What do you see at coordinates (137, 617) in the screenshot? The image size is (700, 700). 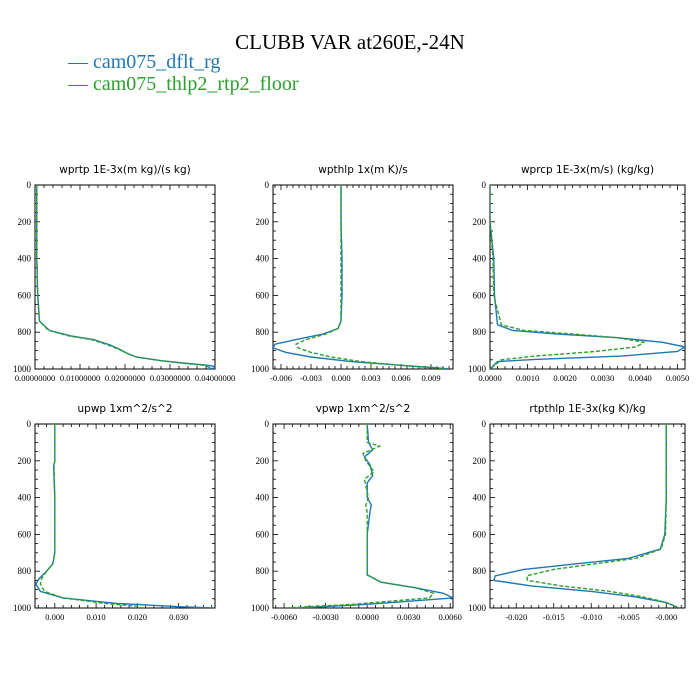 I see `x-tick-label: 0.020` at bounding box center [137, 617].